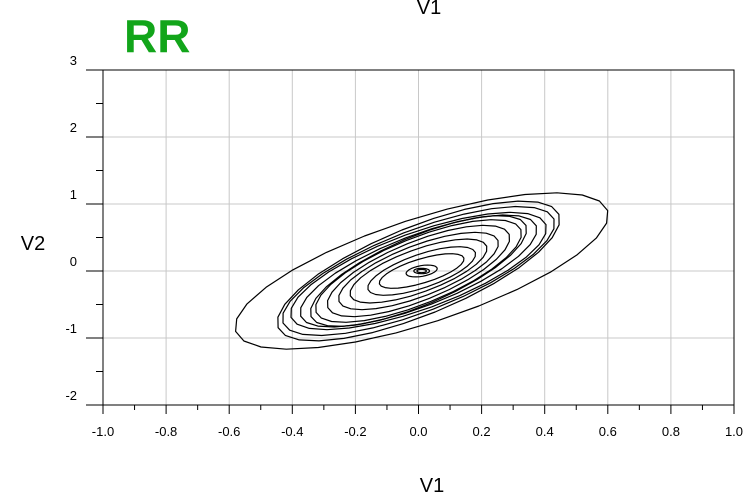 This screenshot has width=749, height=497. I want to click on x-axis-title: V1, so click(432, 486).